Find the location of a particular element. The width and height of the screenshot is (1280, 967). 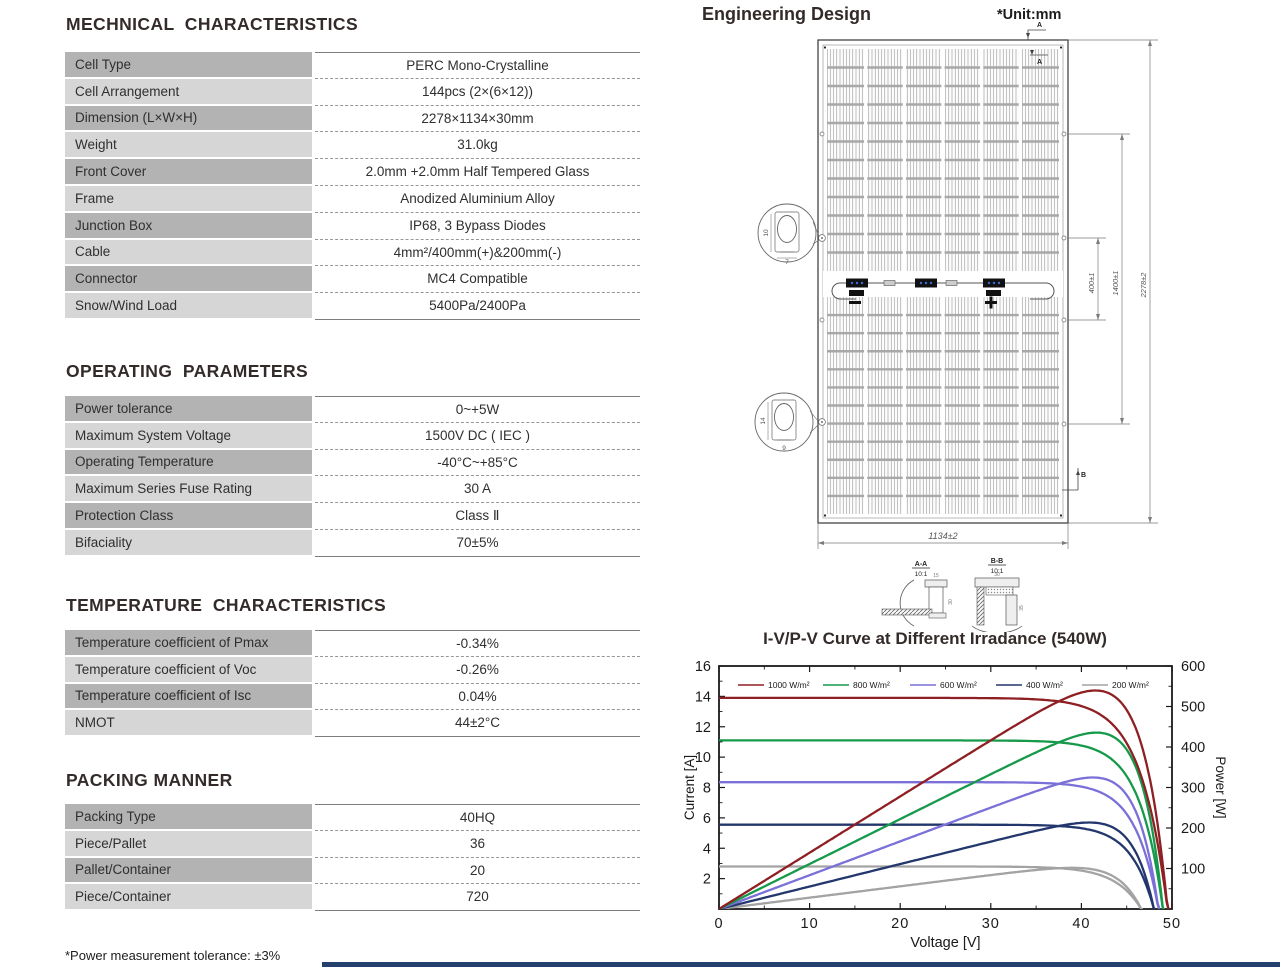

row-value: 144pcs (2×(6×12)) is located at coordinates (477, 92).